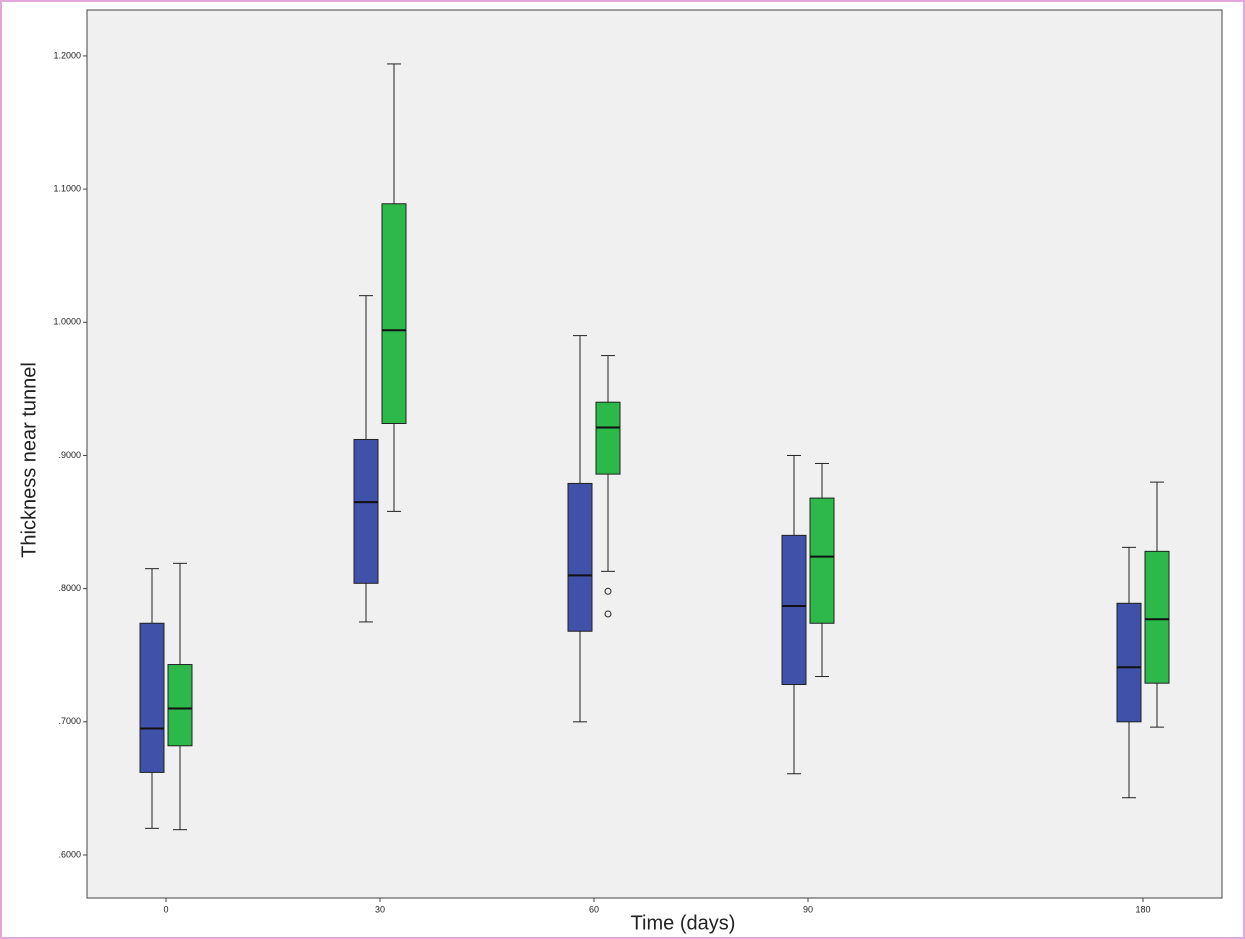  Describe the element at coordinates (69, 455) in the screenshot. I see `y-tick-label: .9000` at that location.